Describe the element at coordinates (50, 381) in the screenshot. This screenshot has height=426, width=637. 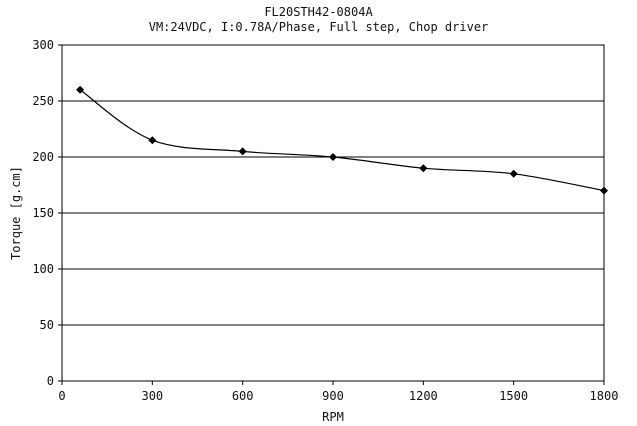
I see `y-tick-label-0: 0` at that location.